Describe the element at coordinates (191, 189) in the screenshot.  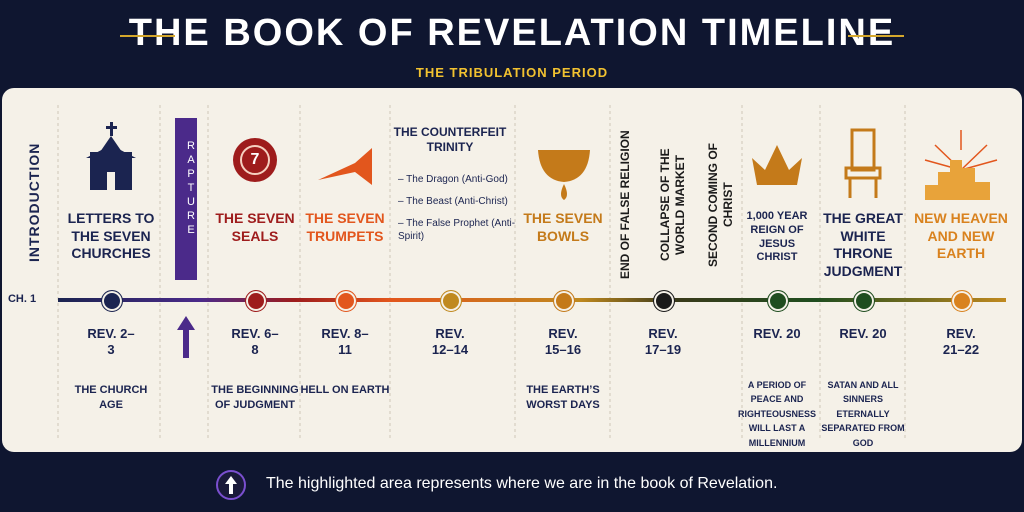
I see `rapture-label: RAPTURE` at that location.